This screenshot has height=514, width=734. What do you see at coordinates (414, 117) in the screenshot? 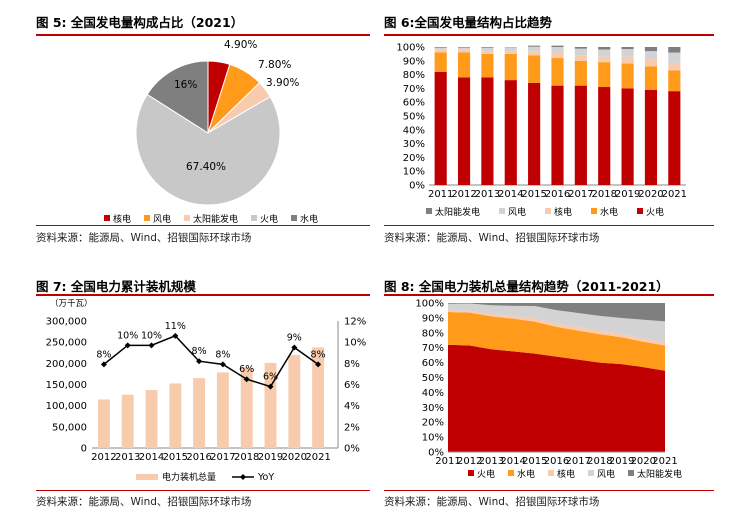
I see `y-tick-label: 50%` at bounding box center [414, 117].